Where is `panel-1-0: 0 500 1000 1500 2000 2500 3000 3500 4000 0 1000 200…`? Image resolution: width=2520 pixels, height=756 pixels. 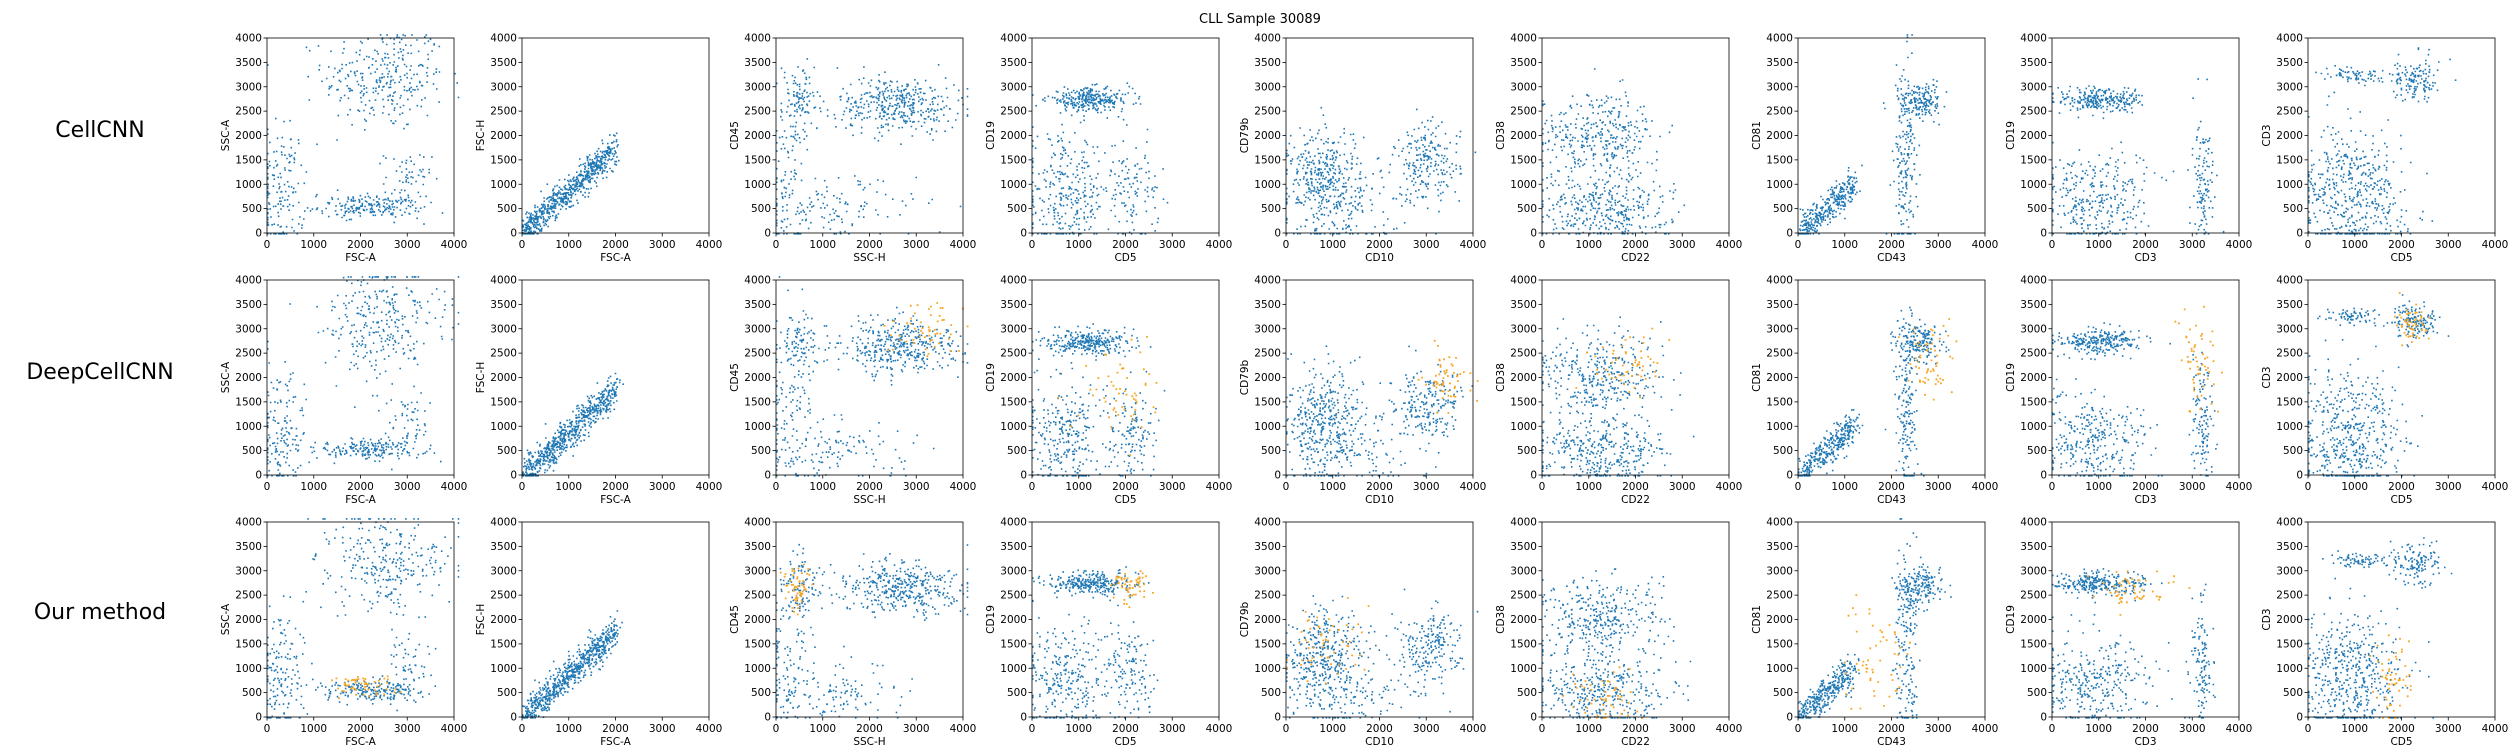 panel-1-0: 0 500 1000 1500 2000 2500 3000 3500 4000 0 1000 200… is located at coordinates (343, 391).